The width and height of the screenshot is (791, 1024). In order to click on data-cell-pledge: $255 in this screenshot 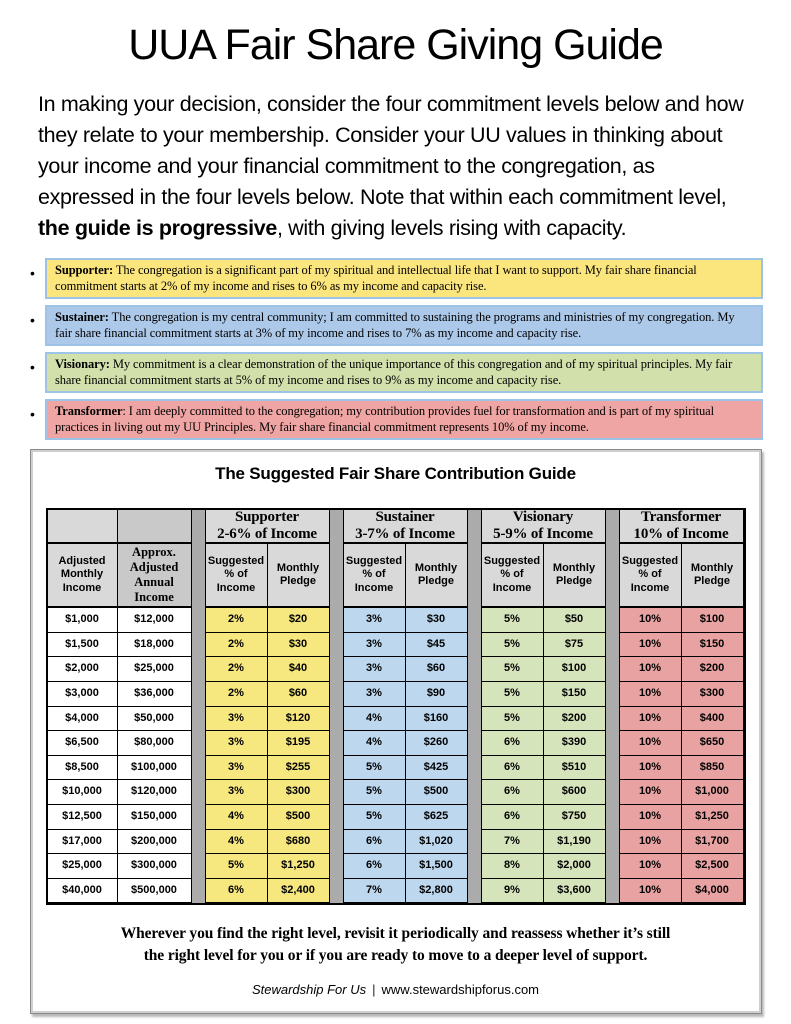, I will do `click(298, 768)`.